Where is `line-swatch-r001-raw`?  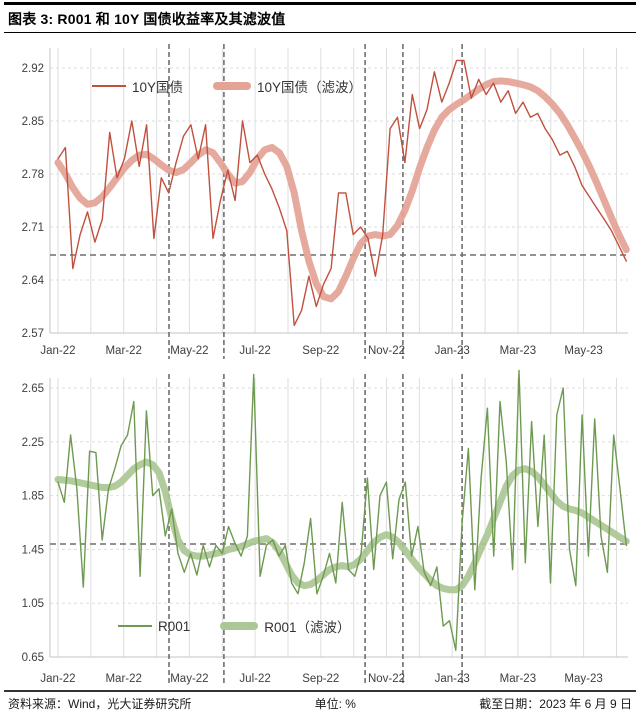
line-swatch-r001-raw is located at coordinates (135, 626).